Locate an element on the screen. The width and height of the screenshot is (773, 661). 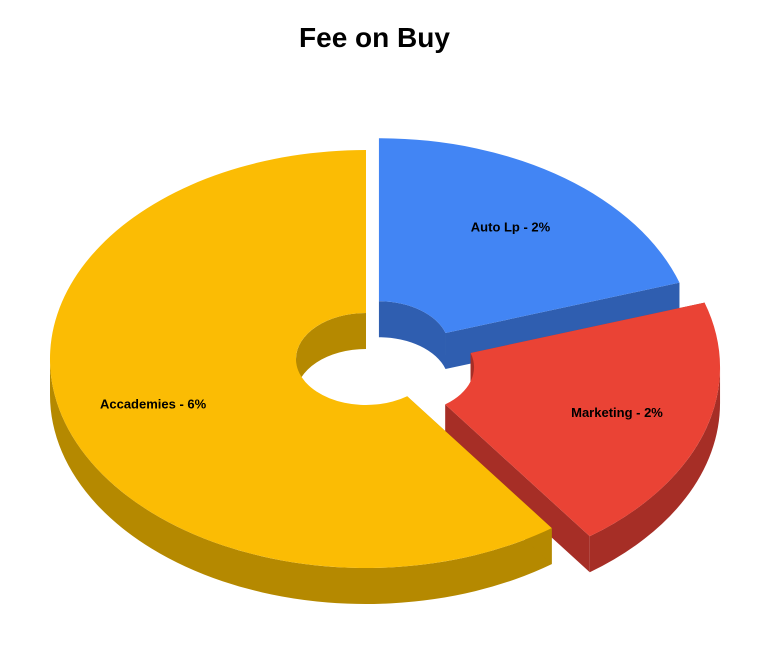
slice-label-accademies: Accademies - 6% is located at coordinates (153, 404).